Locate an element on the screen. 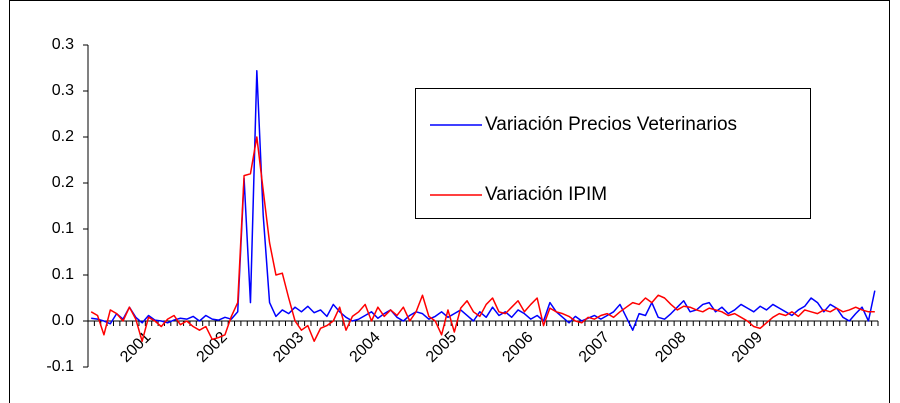 The width and height of the screenshot is (900, 403). legend-label: Variación IPIM is located at coordinates (546, 194).